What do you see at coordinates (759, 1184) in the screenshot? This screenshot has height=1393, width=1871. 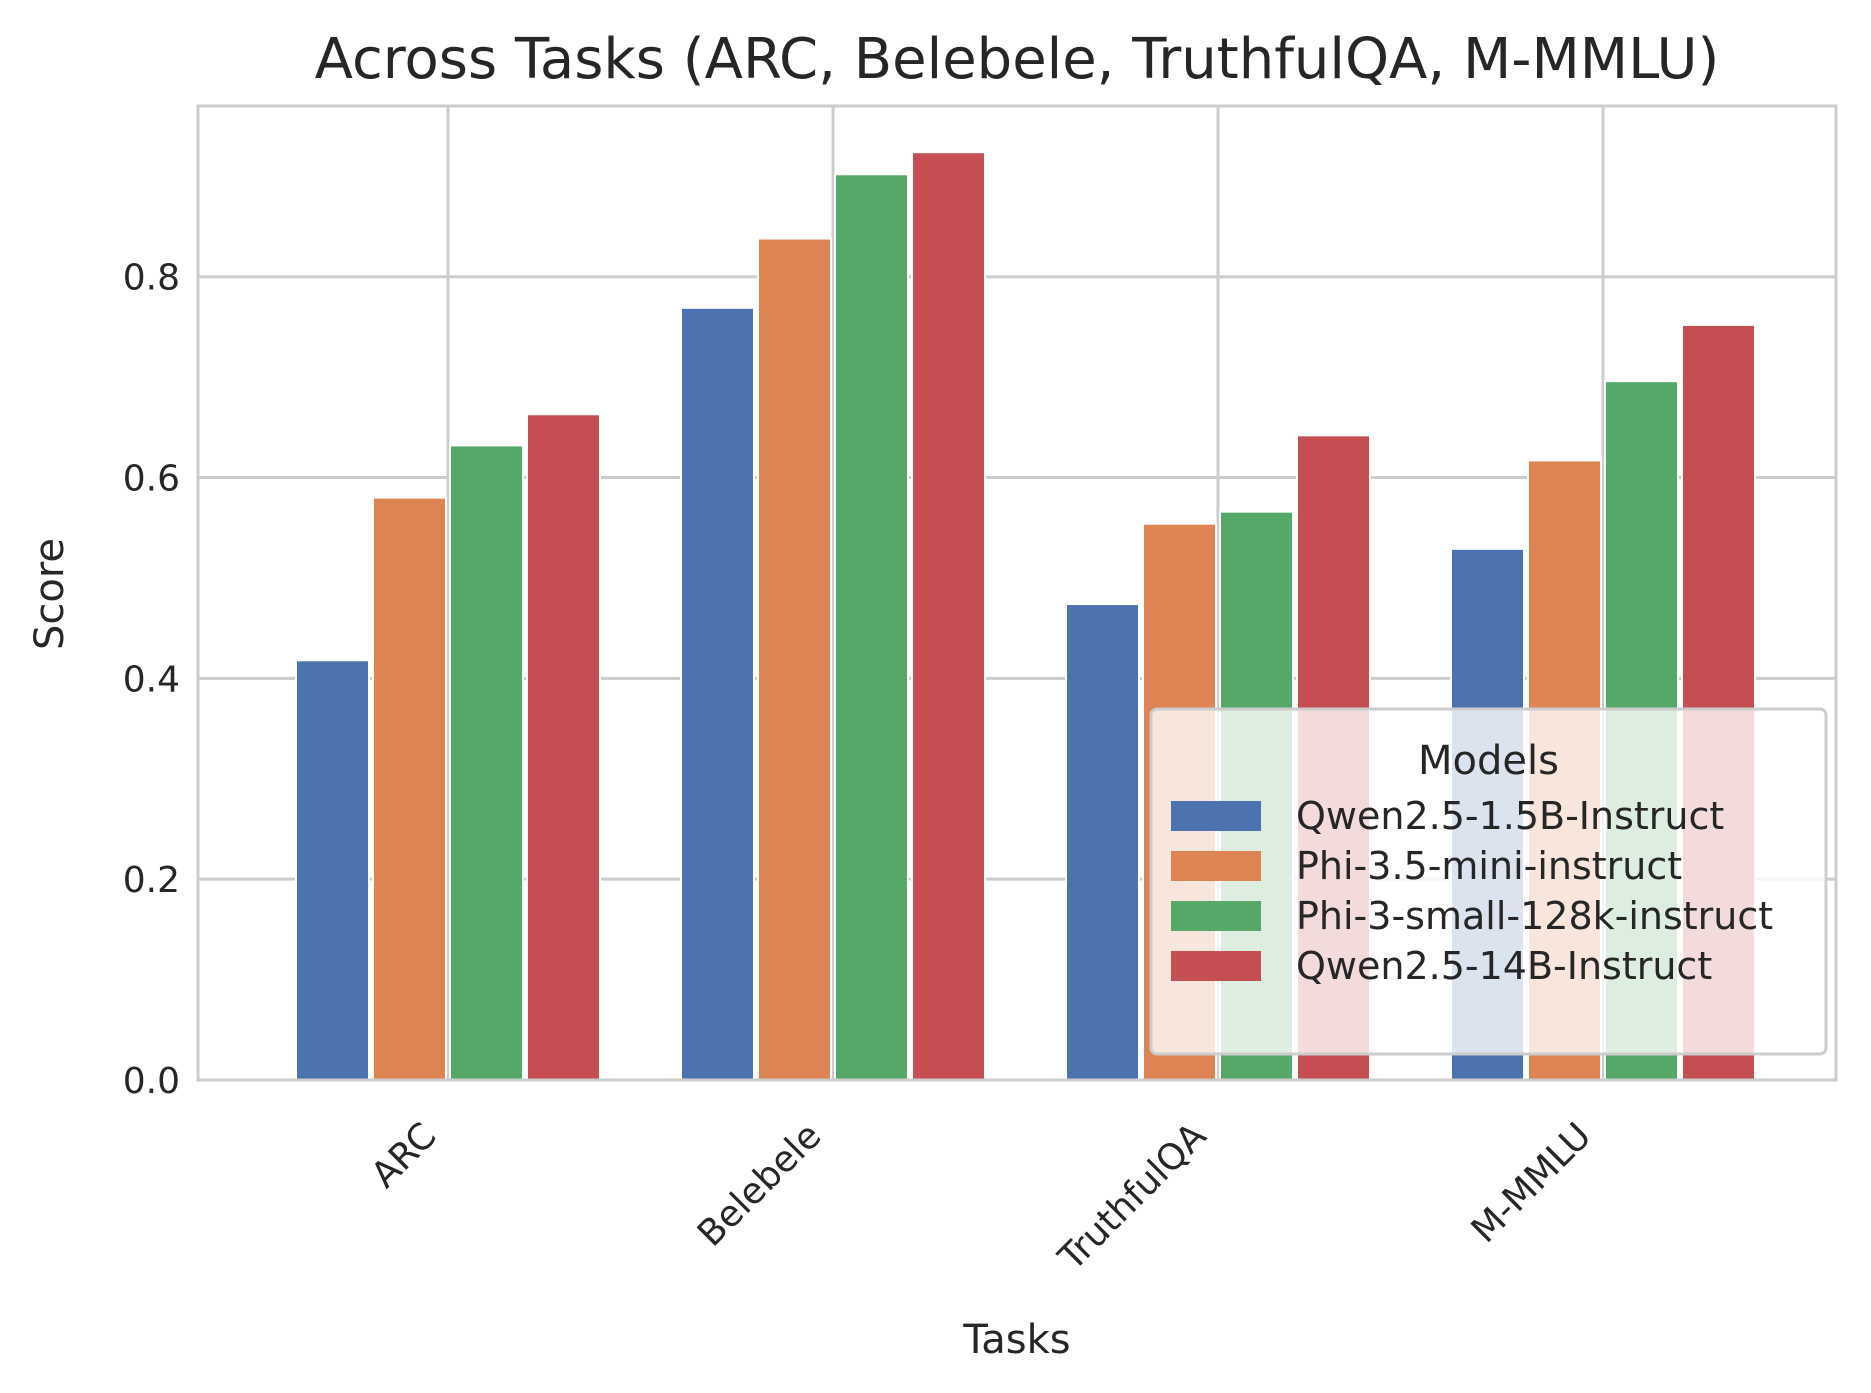 I see `x-tick-label: Belebele` at bounding box center [759, 1184].